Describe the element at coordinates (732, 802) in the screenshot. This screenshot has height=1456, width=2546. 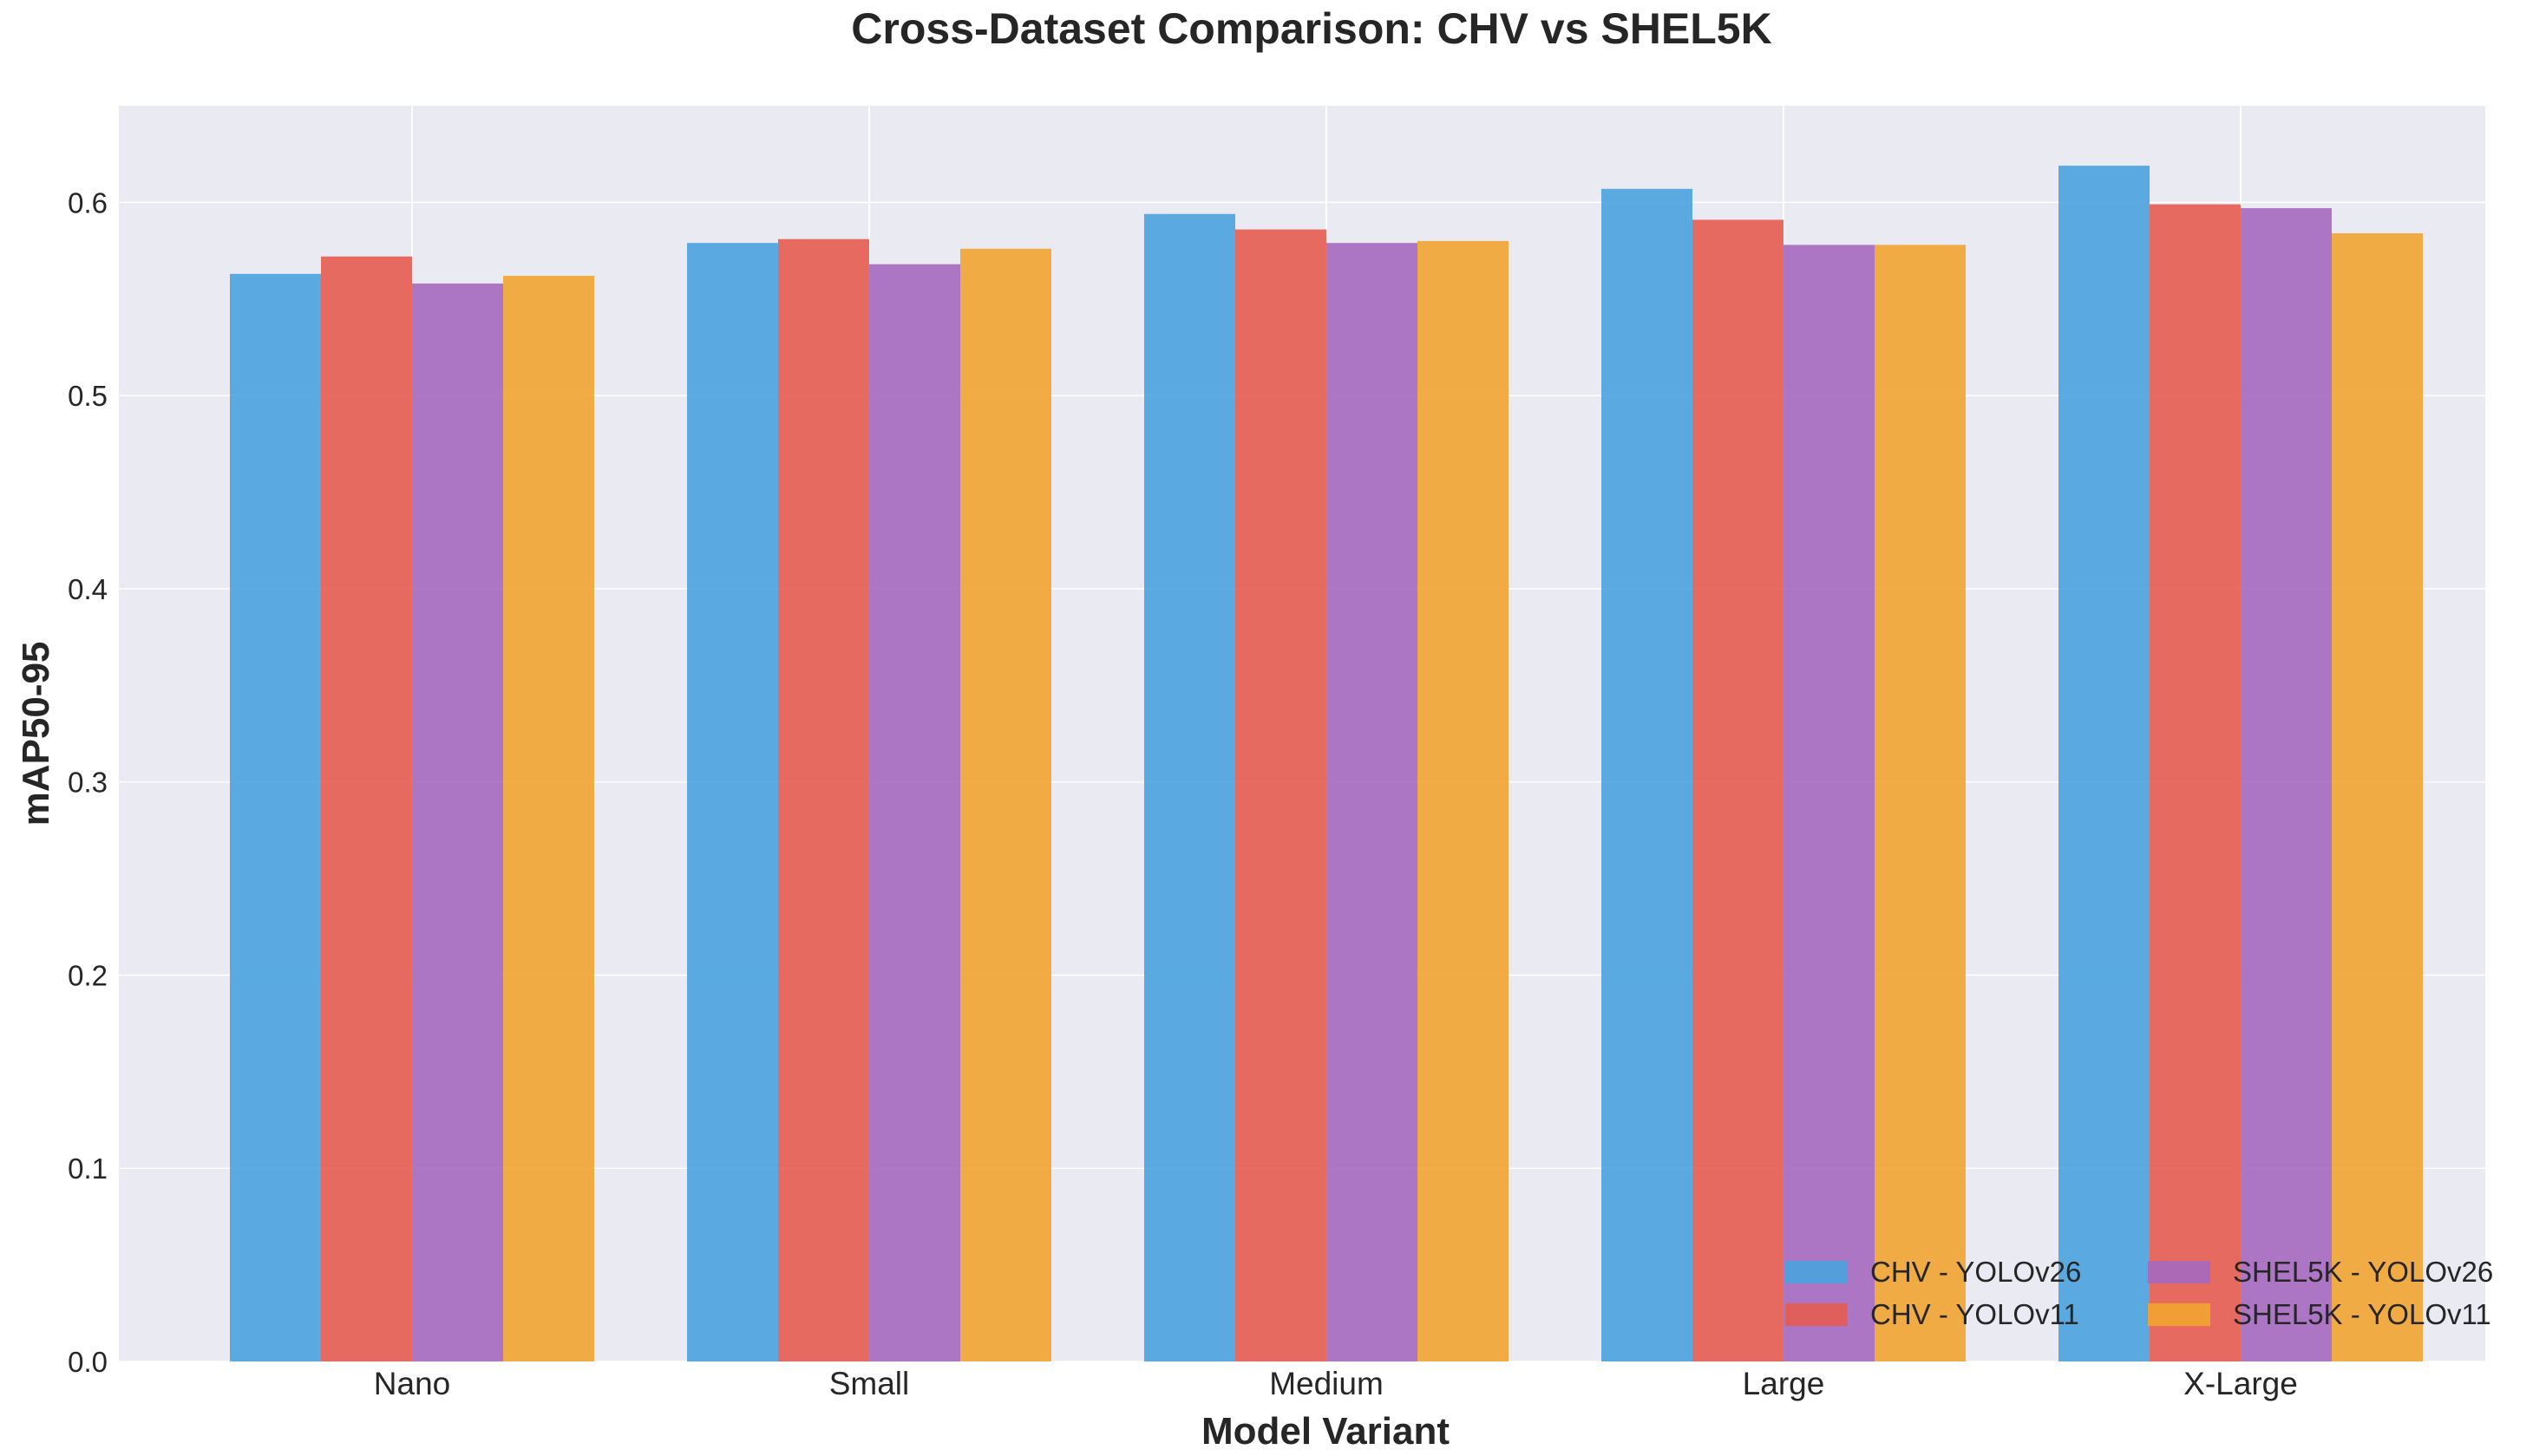
I see `bar-chv-yolov26-small` at that location.